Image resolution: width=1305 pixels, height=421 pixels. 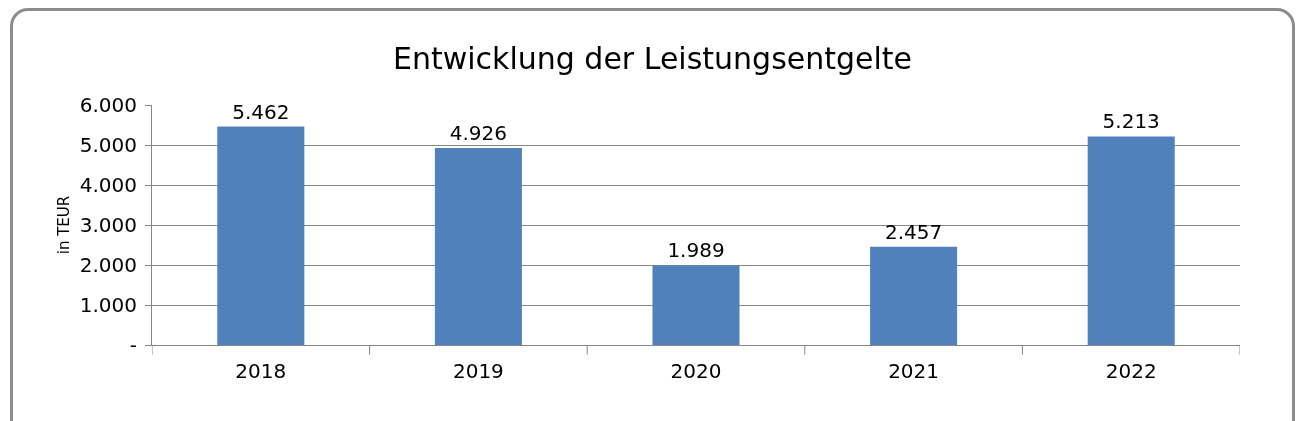 What do you see at coordinates (108, 185) in the screenshot?
I see `y-tick-label: 4.000` at bounding box center [108, 185].